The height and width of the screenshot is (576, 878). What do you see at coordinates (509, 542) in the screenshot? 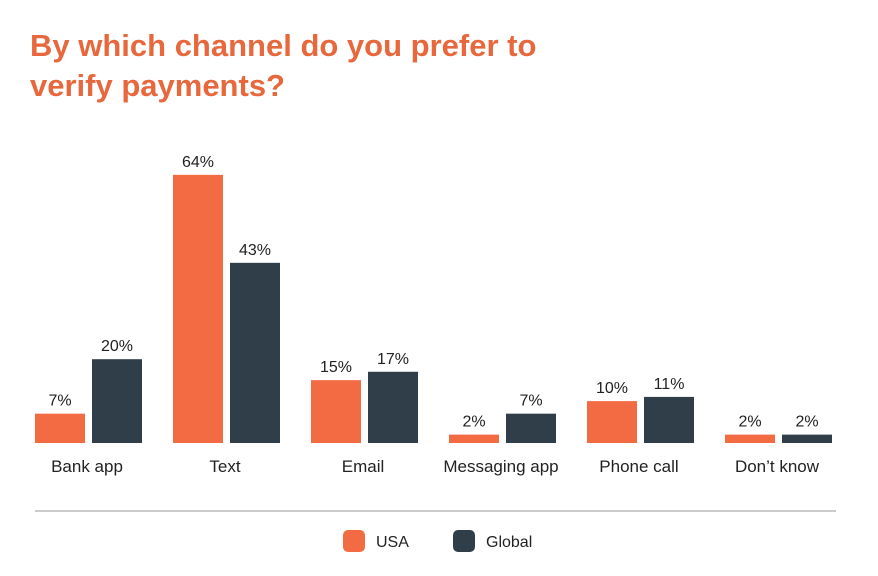
I see `legend-label: Global` at bounding box center [509, 542].